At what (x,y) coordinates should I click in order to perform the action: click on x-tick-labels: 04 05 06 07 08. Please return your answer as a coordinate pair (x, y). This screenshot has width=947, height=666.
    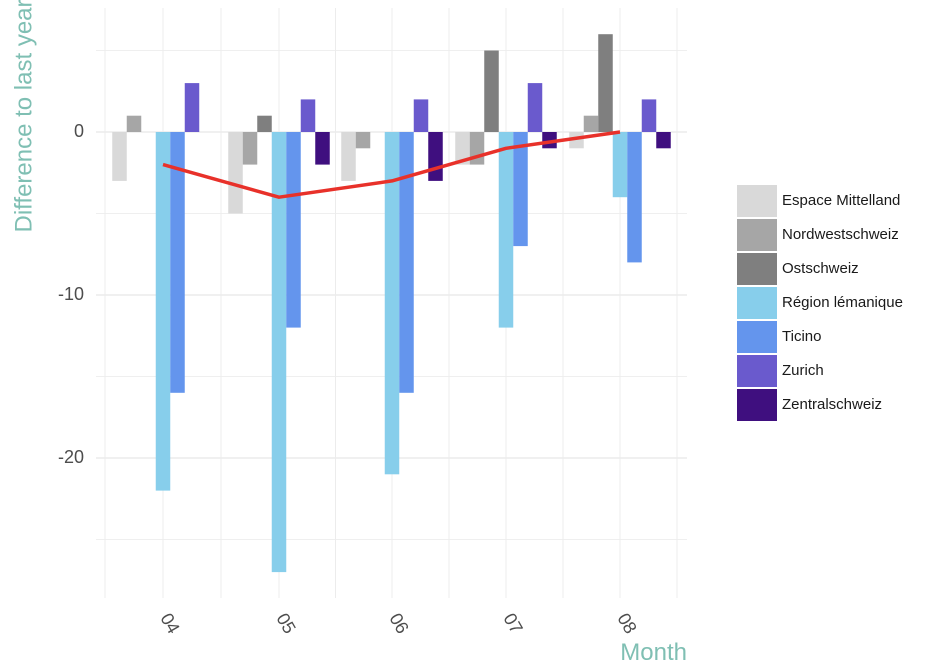
    Looking at the image, I should click on (398, 623).